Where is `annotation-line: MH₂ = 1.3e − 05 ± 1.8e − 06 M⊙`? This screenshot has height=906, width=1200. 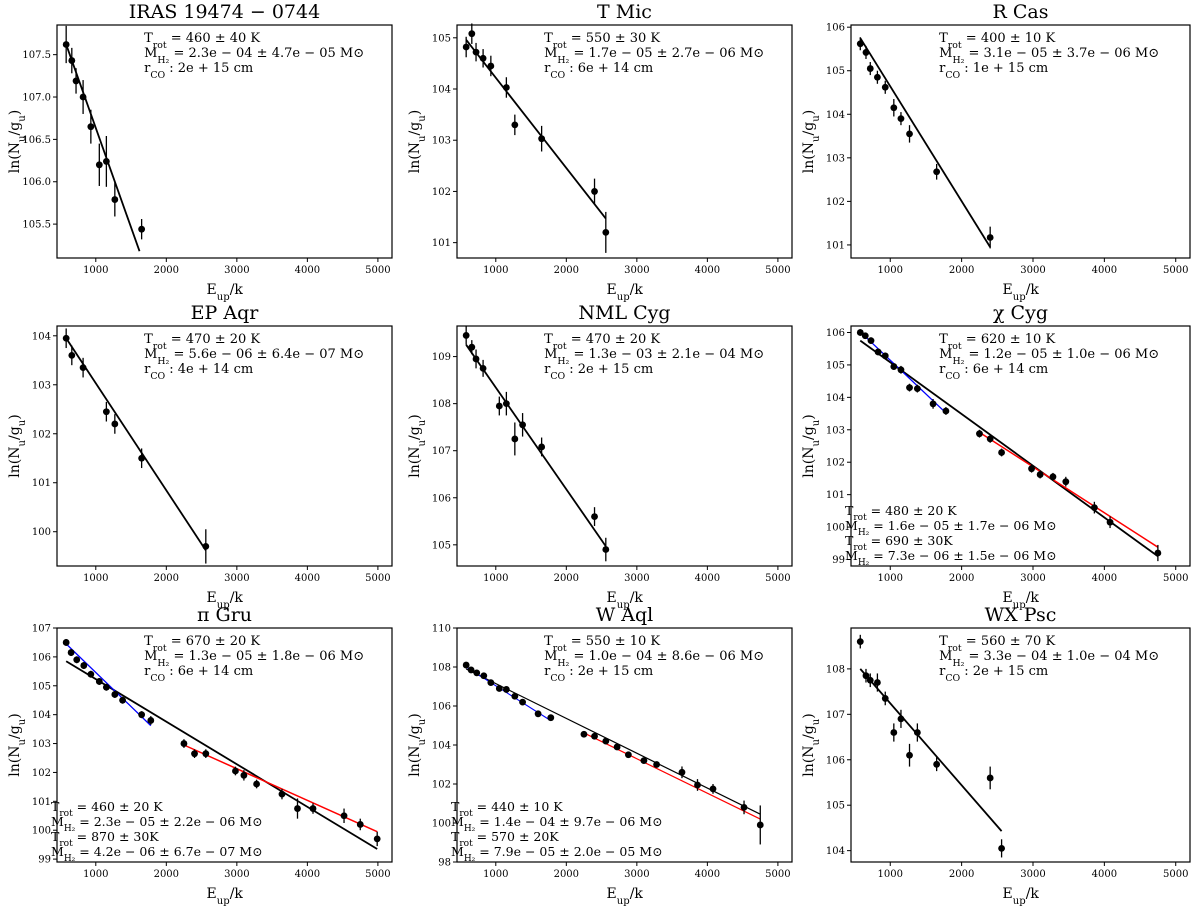 annotation-line: MH₂ = 1.3e − 05 ± 1.8e − 06 M⊙ is located at coordinates (254, 659).